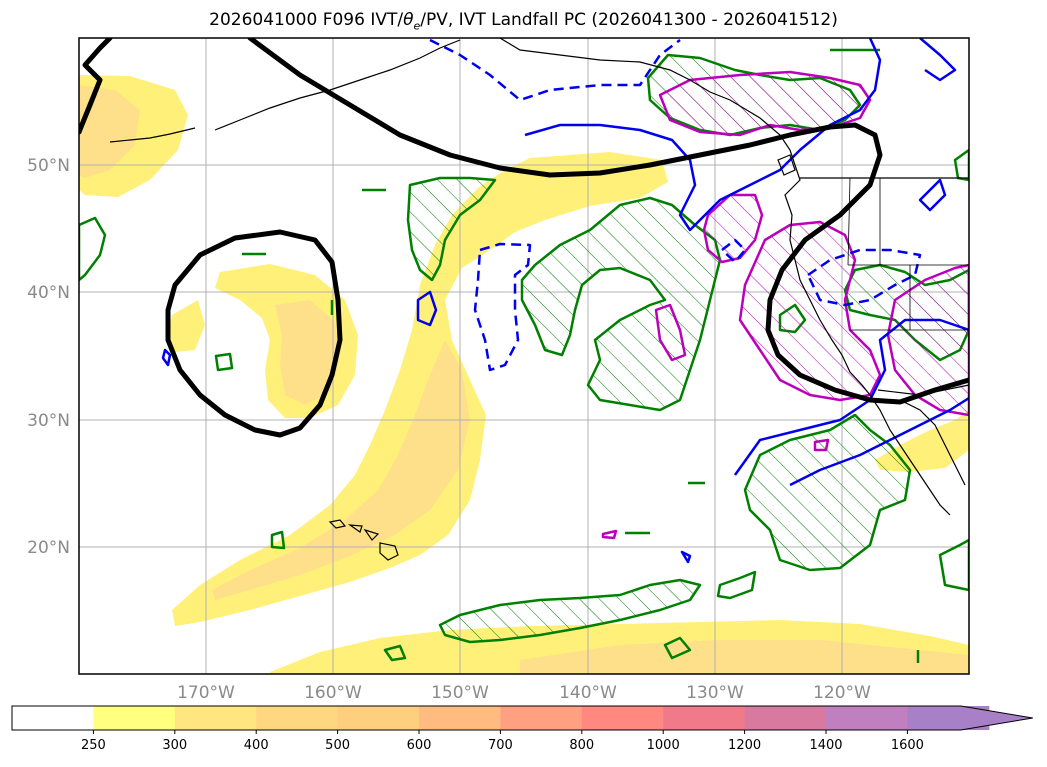 This screenshot has height=767, width=1047. I want to click on colorbar: 250 300 400 500 600 700 800 1000 1200 1400 1600, so click(522, 729).